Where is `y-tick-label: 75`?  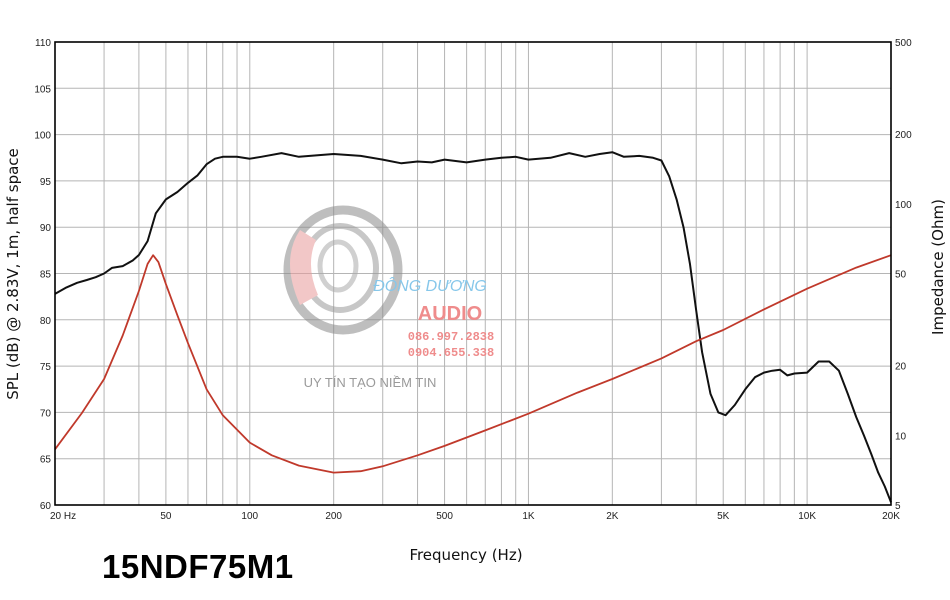
y-tick-label: 75 is located at coordinates (46, 367).